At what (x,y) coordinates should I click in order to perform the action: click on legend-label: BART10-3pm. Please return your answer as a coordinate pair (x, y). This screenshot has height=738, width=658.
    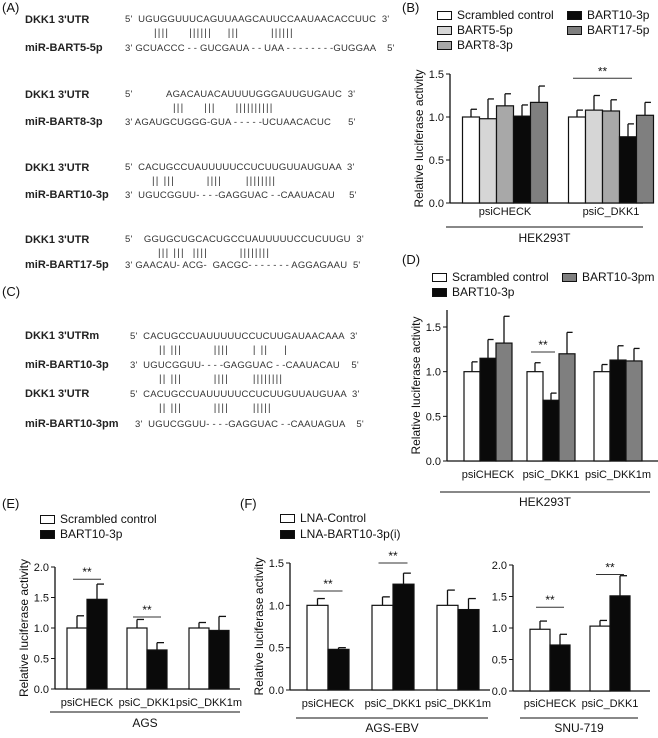
    Looking at the image, I should click on (618, 277).